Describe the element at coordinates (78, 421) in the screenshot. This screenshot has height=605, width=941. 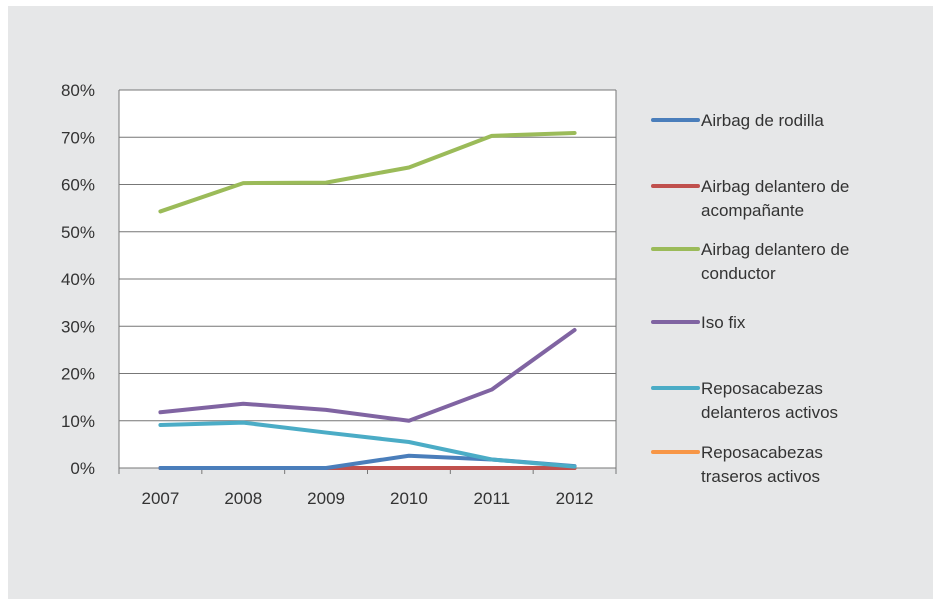
I see `y-tick-label: 10%` at that location.